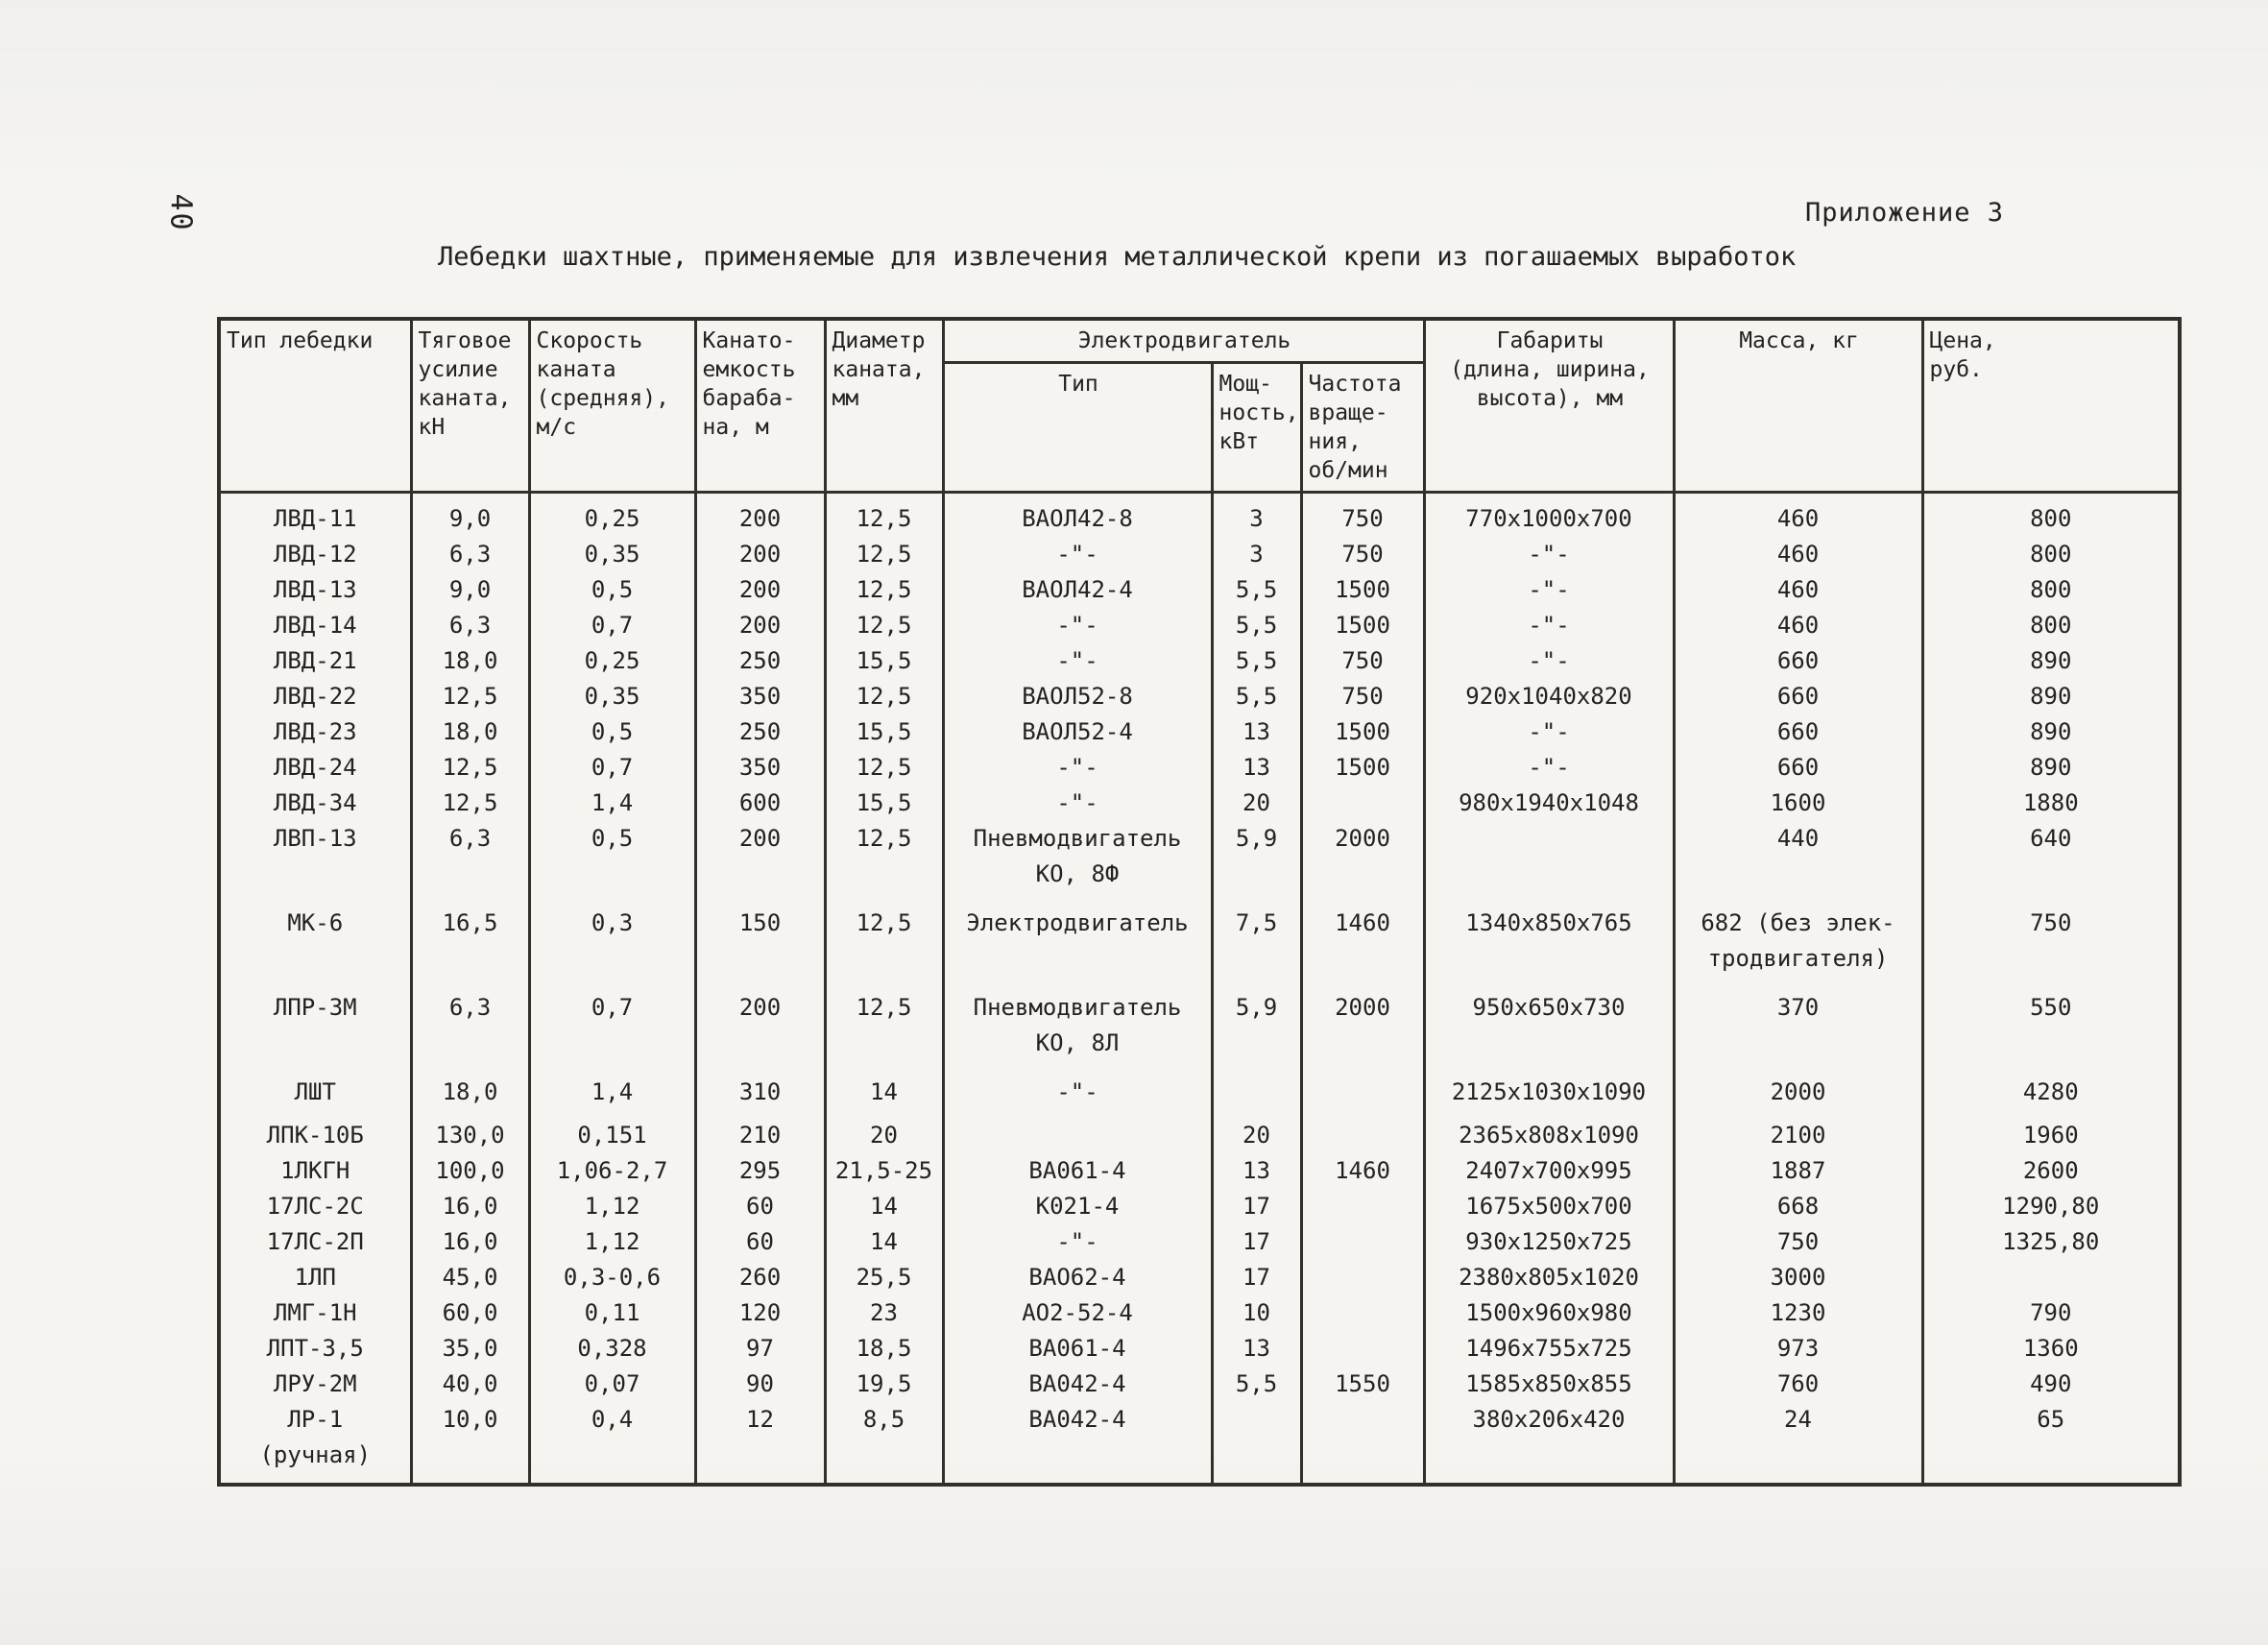 This screenshot has width=2268, height=1645. What do you see at coordinates (1078, 1443) in the screenshot?
I see `table-cell: ВА042-4` at bounding box center [1078, 1443].